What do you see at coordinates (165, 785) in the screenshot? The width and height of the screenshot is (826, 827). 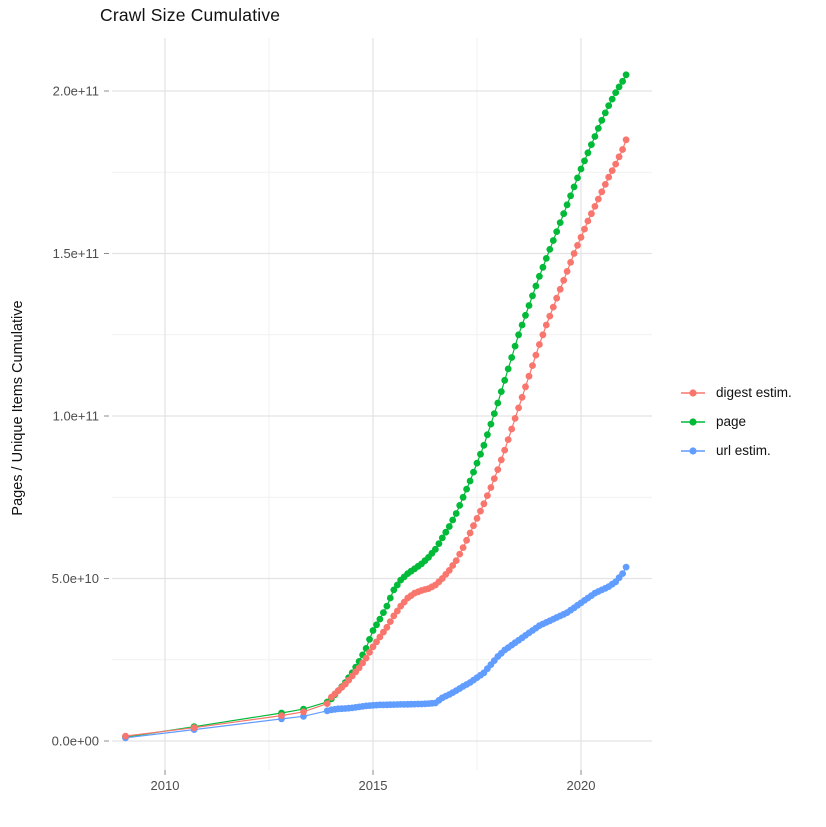 I see `x-tick-label: 2010` at bounding box center [165, 785].